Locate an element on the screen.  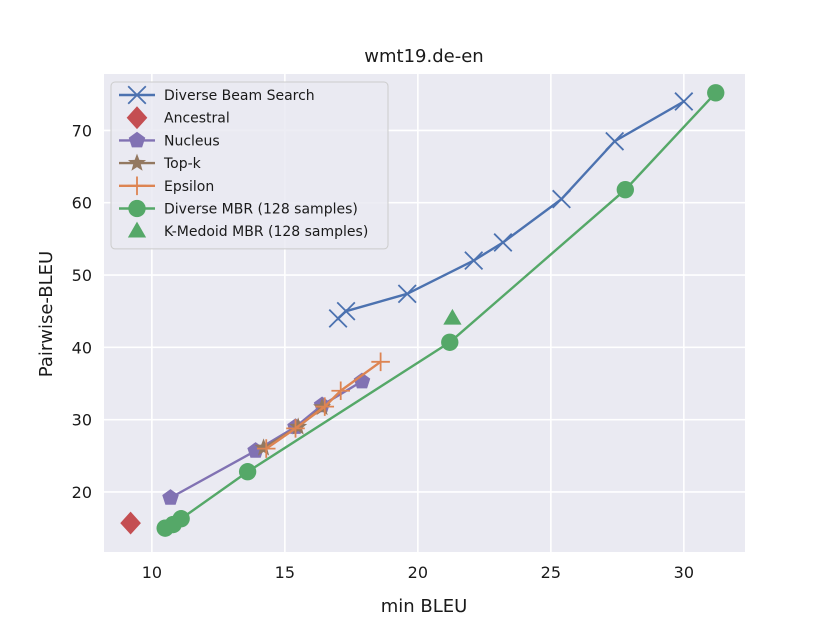
x-tick-label: 20 is located at coordinates (418, 572).